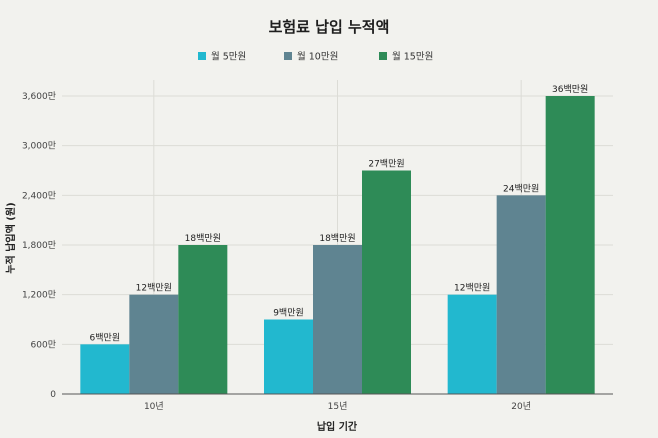 The height and width of the screenshot is (438, 658). What do you see at coordinates (228, 57) in the screenshot?
I see `legend-label: 월 5만원` at bounding box center [228, 57].